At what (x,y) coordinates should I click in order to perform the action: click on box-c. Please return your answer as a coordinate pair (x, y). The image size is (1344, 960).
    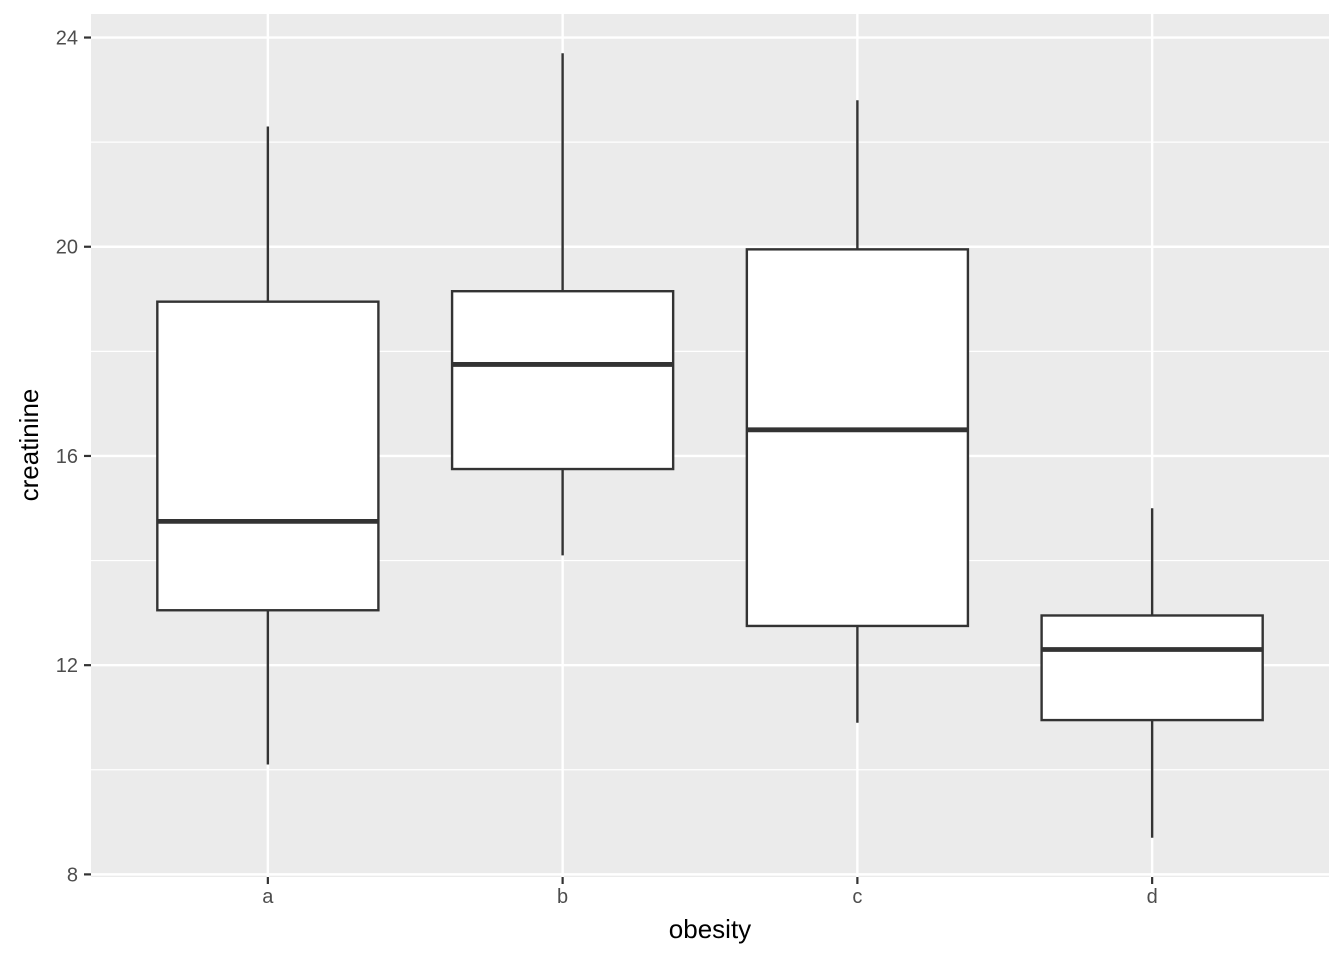
    Looking at the image, I should click on (857, 411).